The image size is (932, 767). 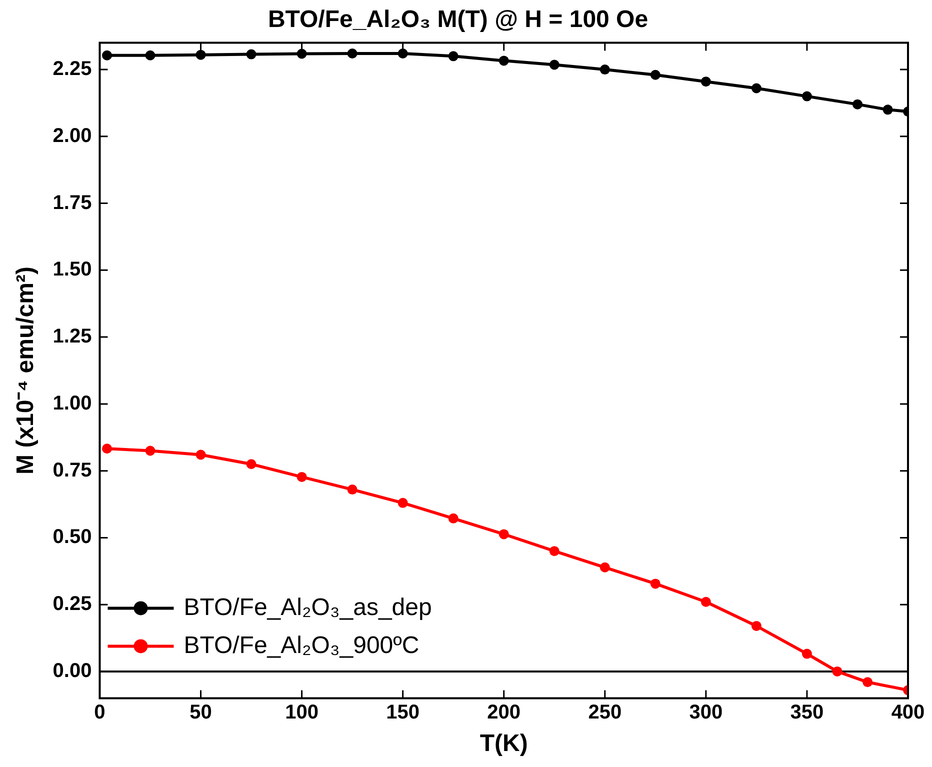 What do you see at coordinates (72, 337) in the screenshot?
I see `y-tick-label: 1.25` at bounding box center [72, 337].